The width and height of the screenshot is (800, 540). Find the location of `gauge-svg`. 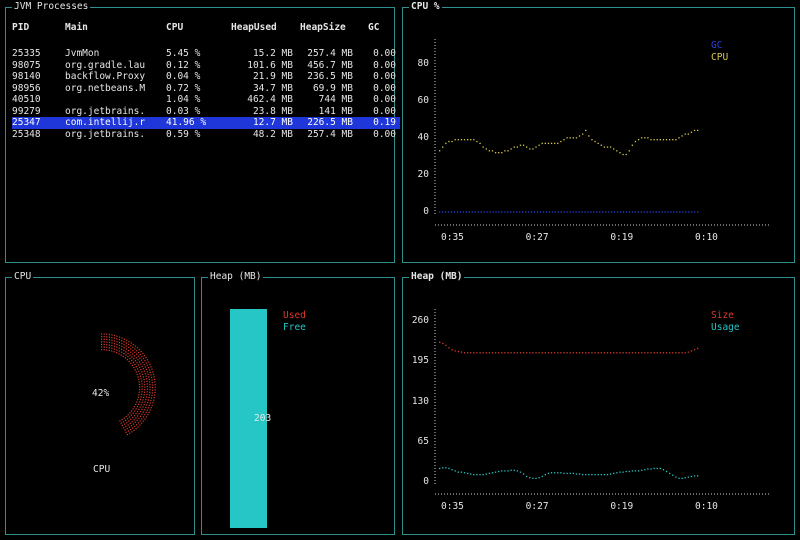

gauge-svg is located at coordinates (128, 384).